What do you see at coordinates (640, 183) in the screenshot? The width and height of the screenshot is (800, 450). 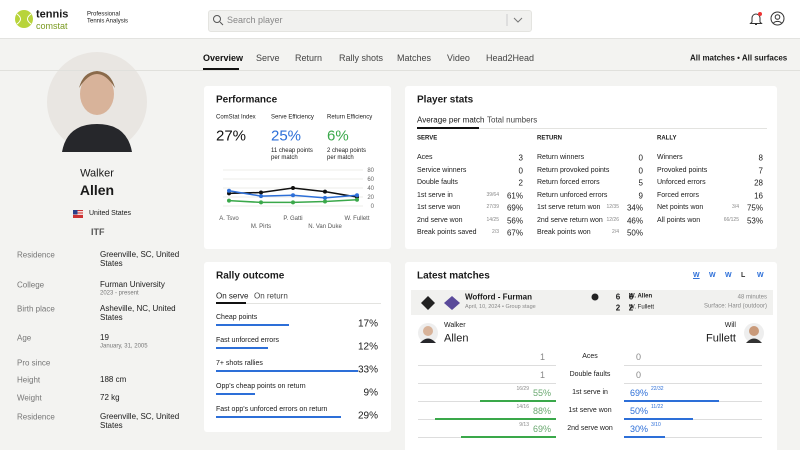 I see `stat-value: 5` at bounding box center [640, 183].